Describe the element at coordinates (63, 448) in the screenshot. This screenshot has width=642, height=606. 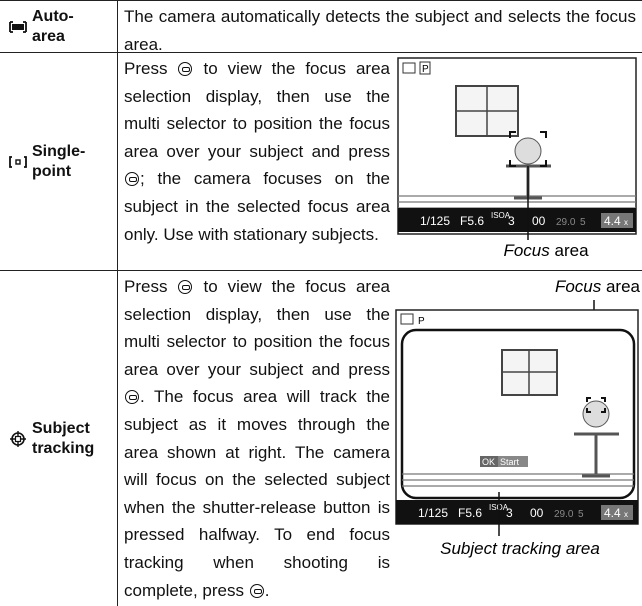
I see `label-line: tracking` at that location.